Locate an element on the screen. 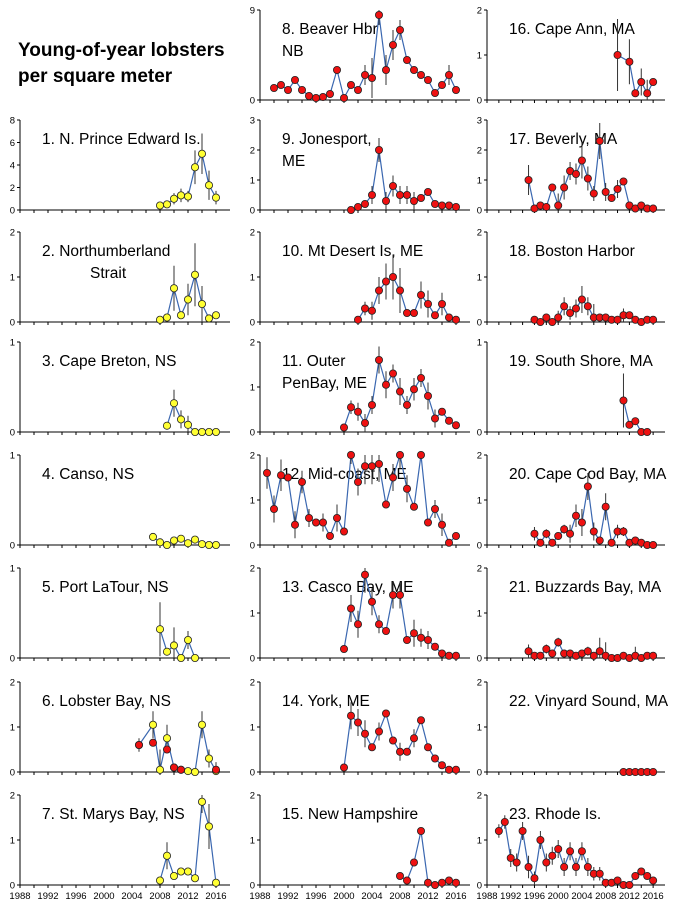 This screenshot has height=904, width=676. y-tick-label: 8 is located at coordinates (12, 121).